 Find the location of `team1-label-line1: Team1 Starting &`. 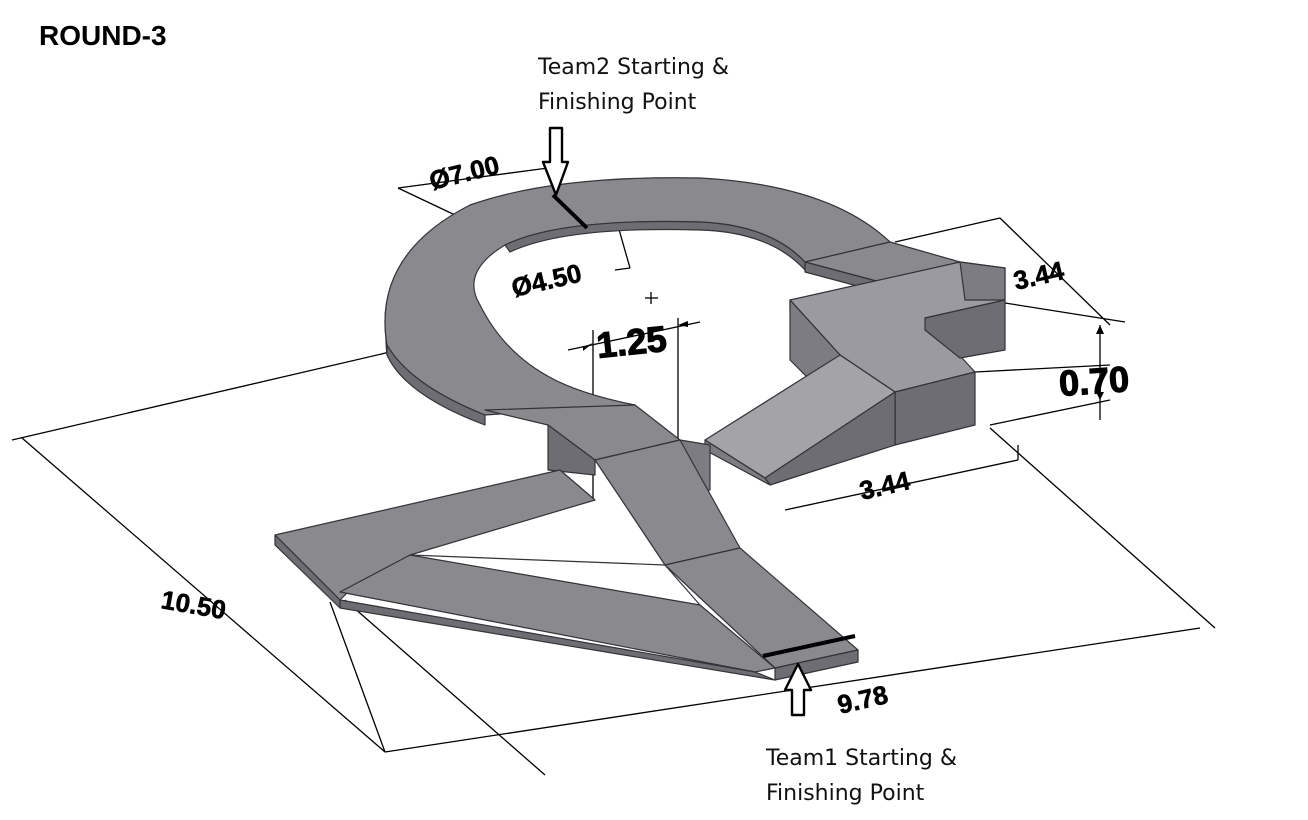

team1-label-line1: Team1 Starting & is located at coordinates (862, 758).